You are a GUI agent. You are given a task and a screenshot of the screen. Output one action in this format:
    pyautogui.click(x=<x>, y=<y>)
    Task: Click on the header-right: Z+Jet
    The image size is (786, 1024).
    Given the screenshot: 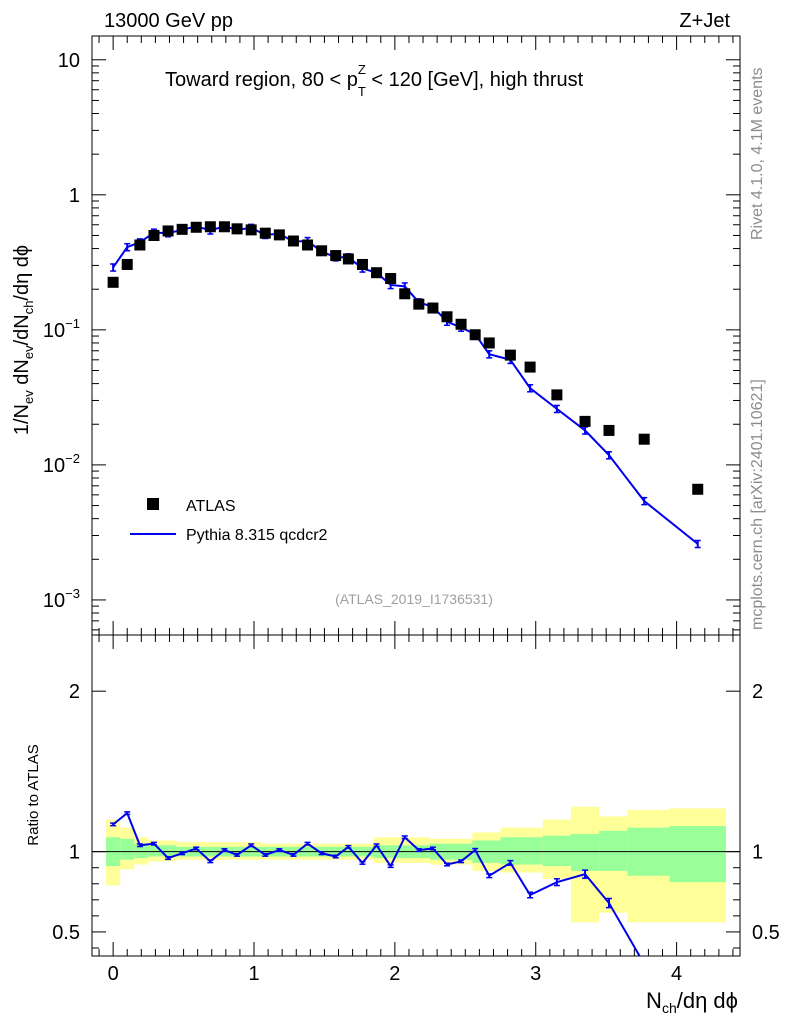 What is the action you would take?
    pyautogui.click(x=704, y=21)
    